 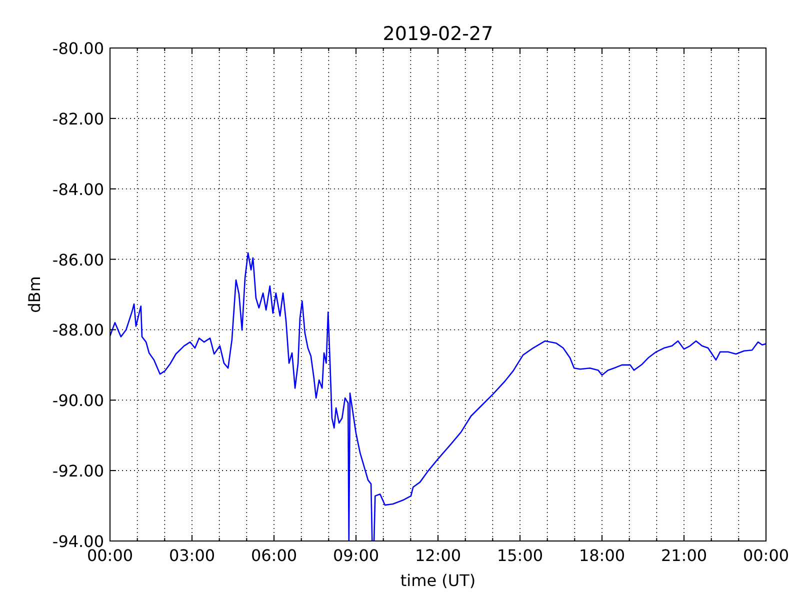 What do you see at coordinates (356, 555) in the screenshot?
I see `x-tick-label: 09:00` at bounding box center [356, 555].